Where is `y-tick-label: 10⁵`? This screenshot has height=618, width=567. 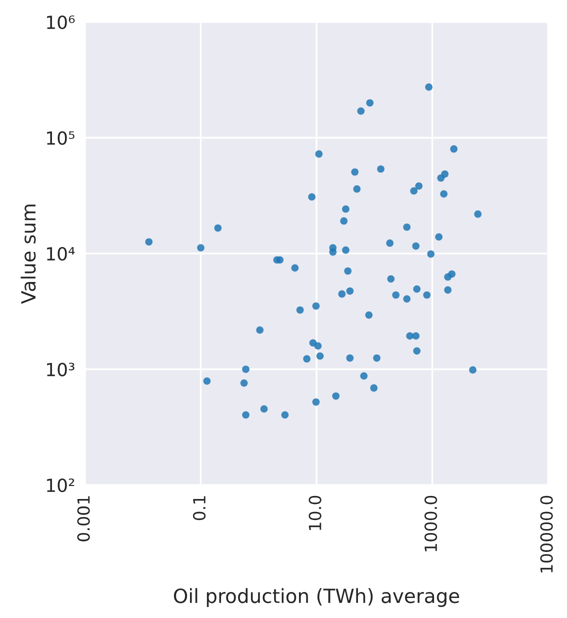 y-tick-label: 10⁵ is located at coordinates (60, 138).